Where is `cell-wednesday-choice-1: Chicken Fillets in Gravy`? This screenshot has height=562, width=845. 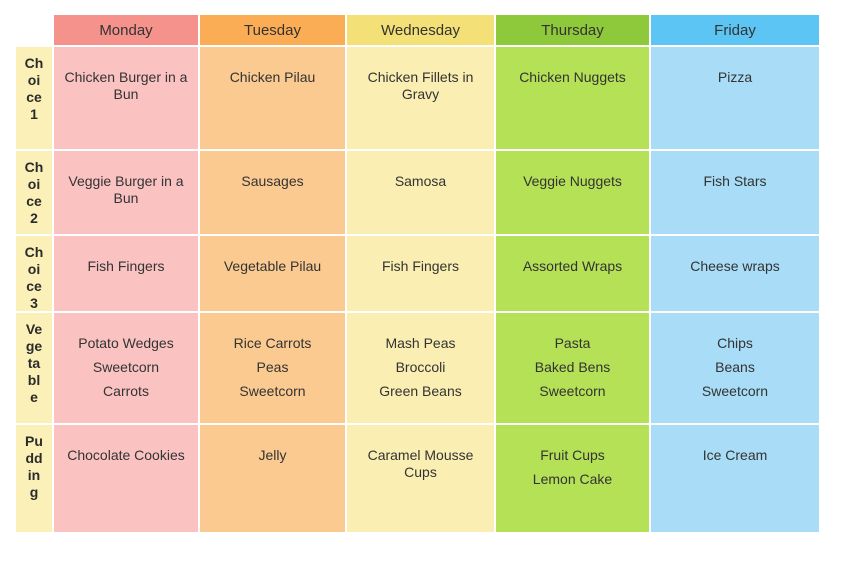 cell-wednesday-choice-1: Chicken Fillets in Gravy is located at coordinates (420, 98).